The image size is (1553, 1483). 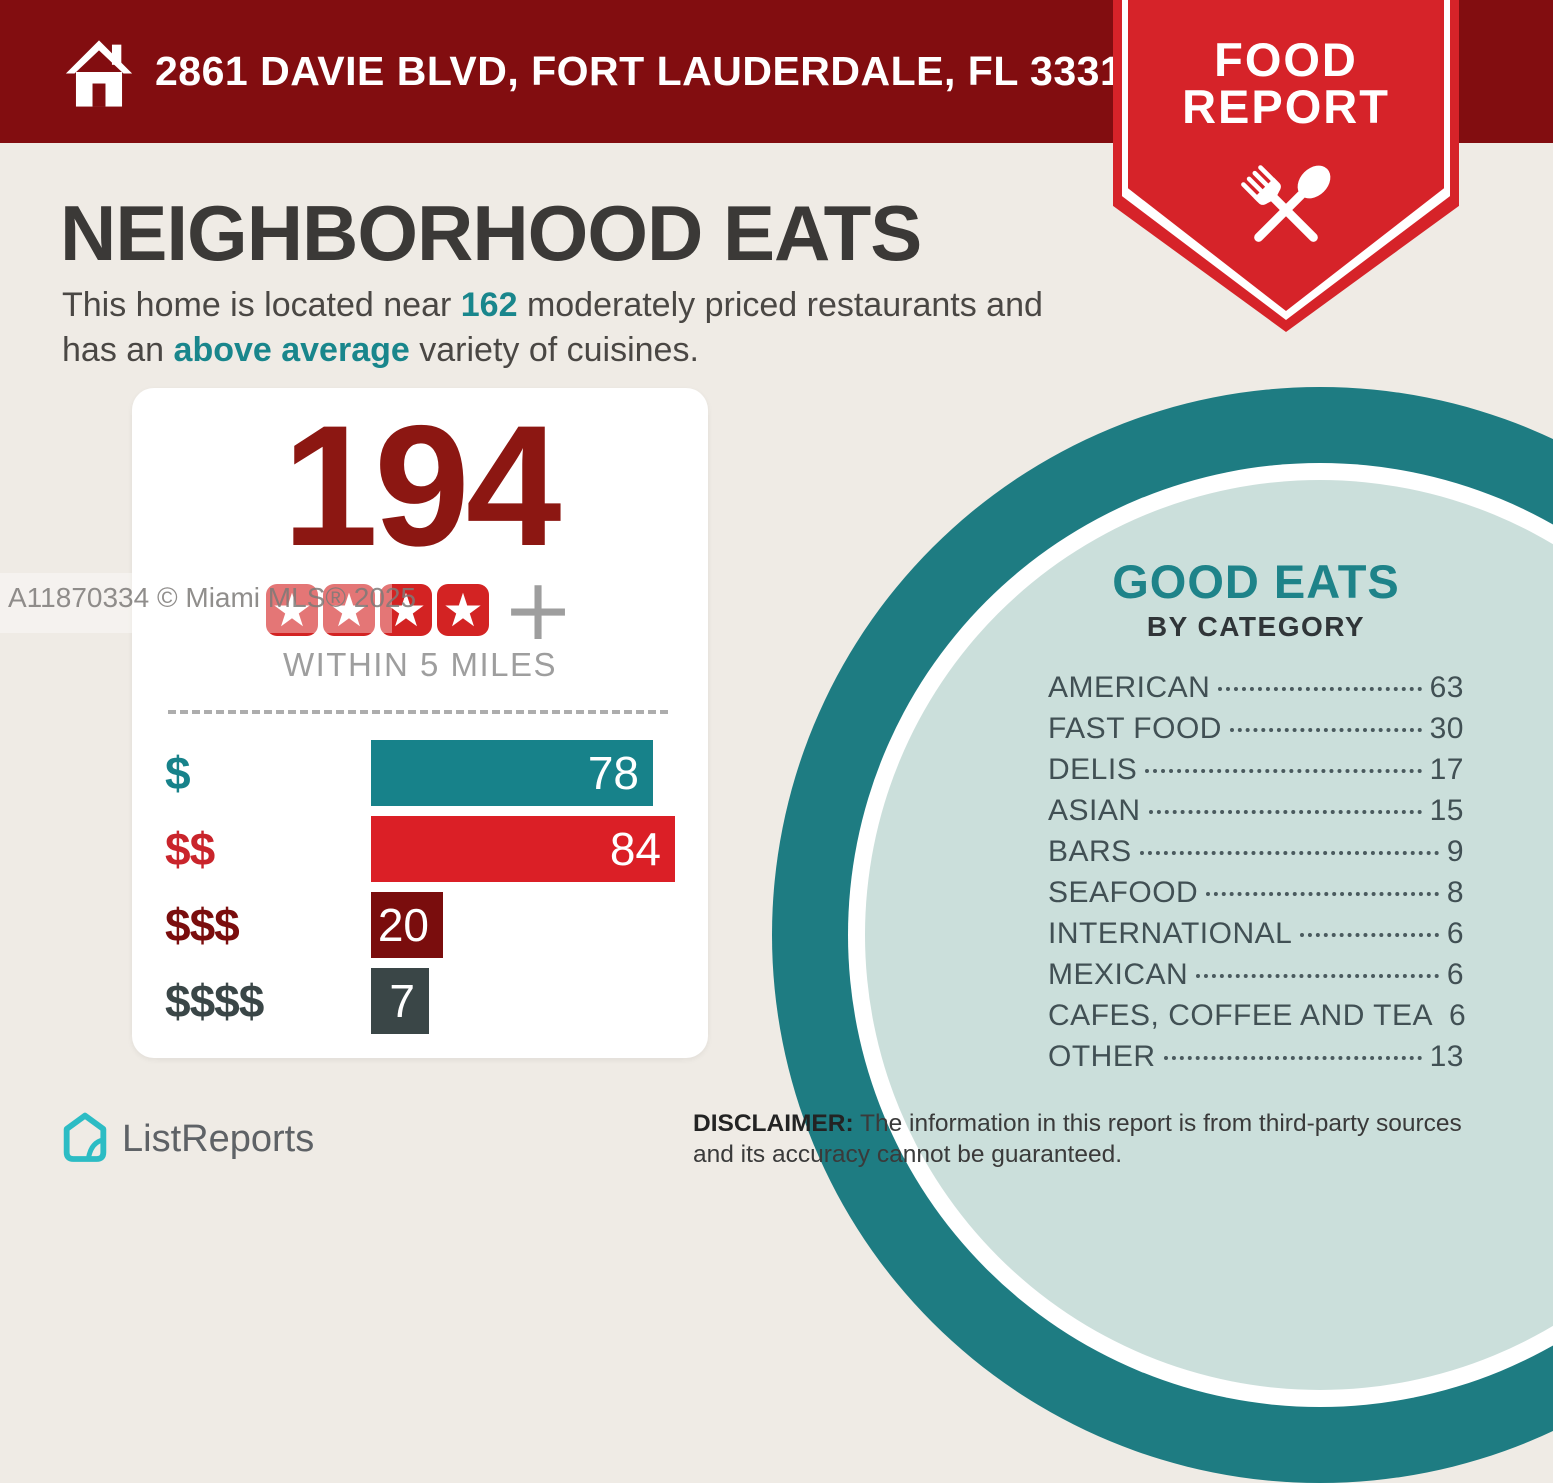 What do you see at coordinates (1455, 892) in the screenshot?
I see `category-value: 8` at bounding box center [1455, 892].